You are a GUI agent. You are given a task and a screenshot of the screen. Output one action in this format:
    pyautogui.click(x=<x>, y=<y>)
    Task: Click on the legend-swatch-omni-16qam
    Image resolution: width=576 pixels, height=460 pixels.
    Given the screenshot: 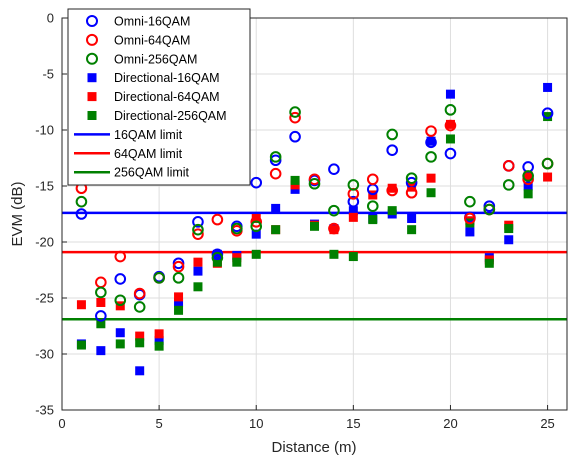 What is the action you would take?
    pyautogui.click(x=92, y=21)
    